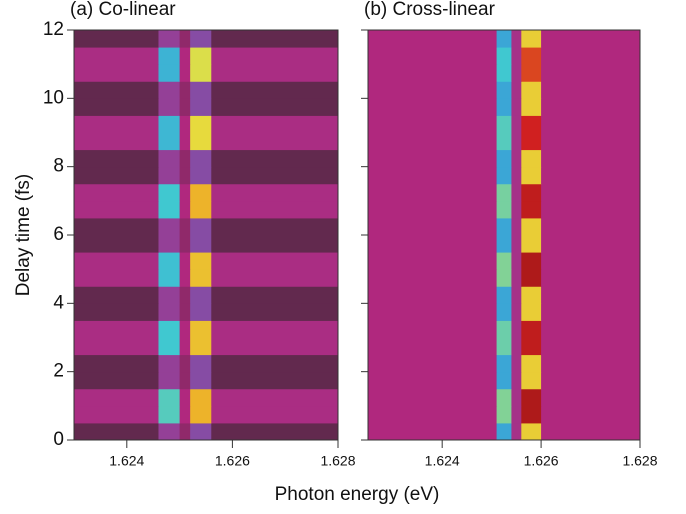 This screenshot has width=686, height=514. What do you see at coordinates (337, 461) in the screenshot?
I see `x-tick-label: 1.628` at bounding box center [337, 461].